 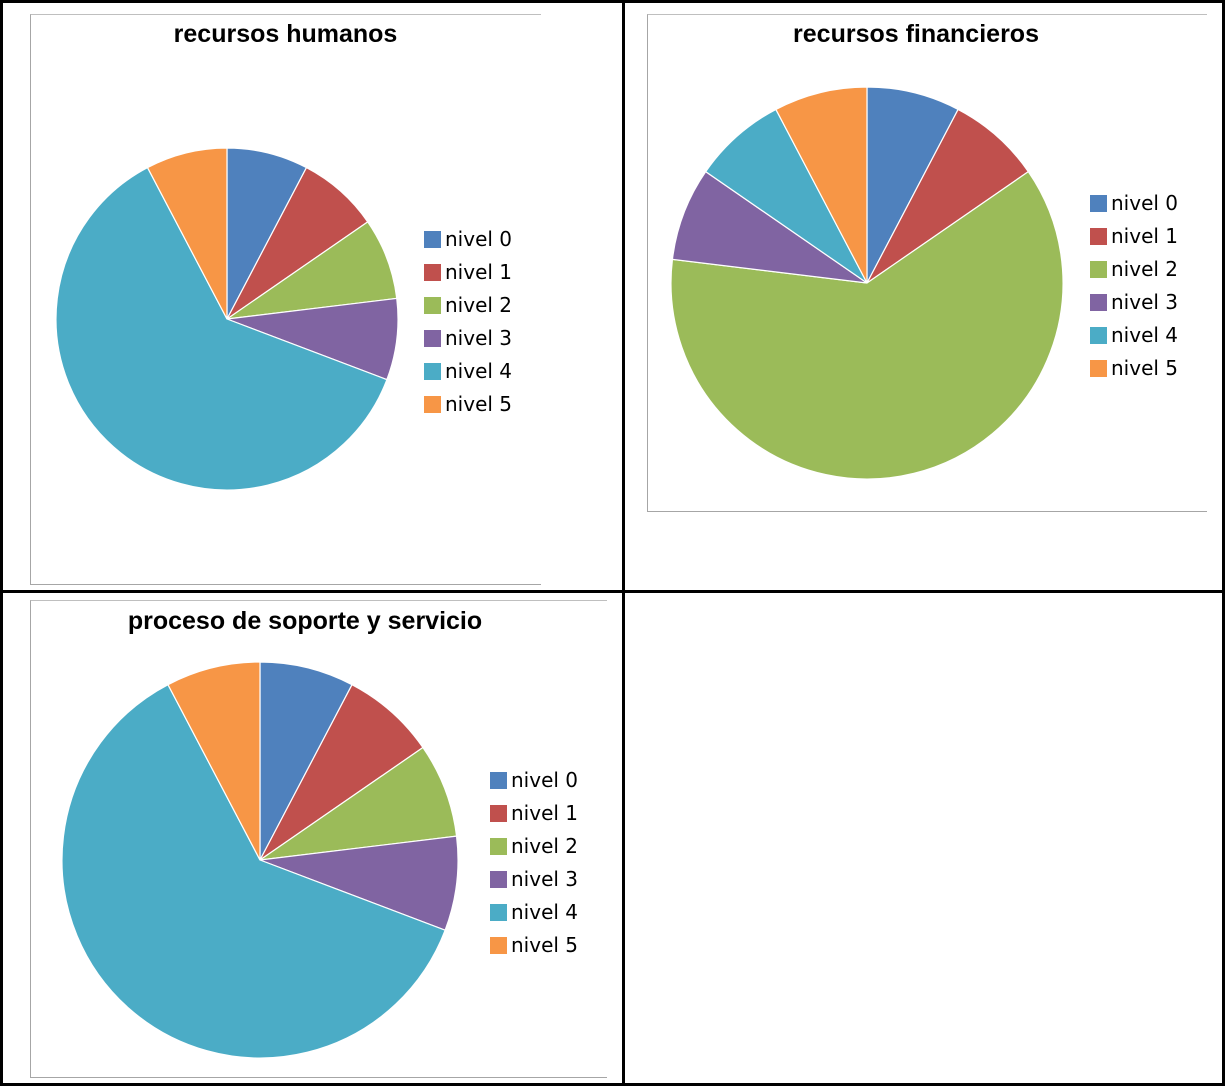 I want to click on pie-chart-proceso-de-soporte-y-servicio, so click(x=260, y=860).